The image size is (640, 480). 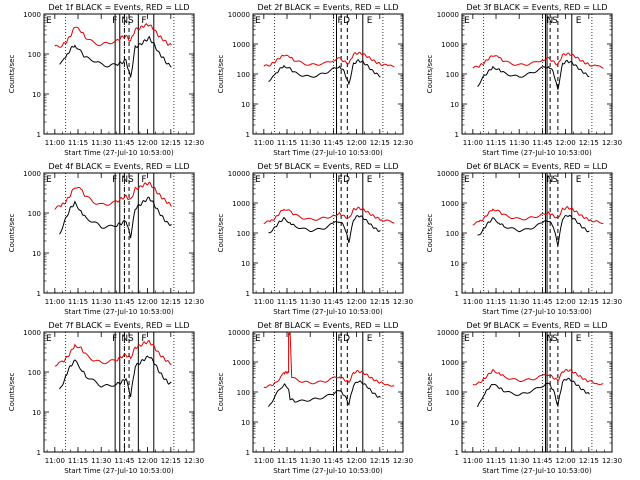 What do you see at coordinates (327, 166) in the screenshot?
I see `panel-title: Det 5f BLACK = Events, RED = LLD` at bounding box center [327, 166].